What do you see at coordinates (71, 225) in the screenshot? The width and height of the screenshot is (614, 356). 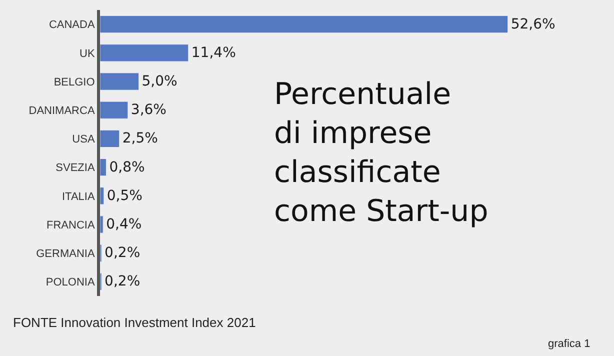 I see `y-tick-label: FRANCIA` at bounding box center [71, 225].